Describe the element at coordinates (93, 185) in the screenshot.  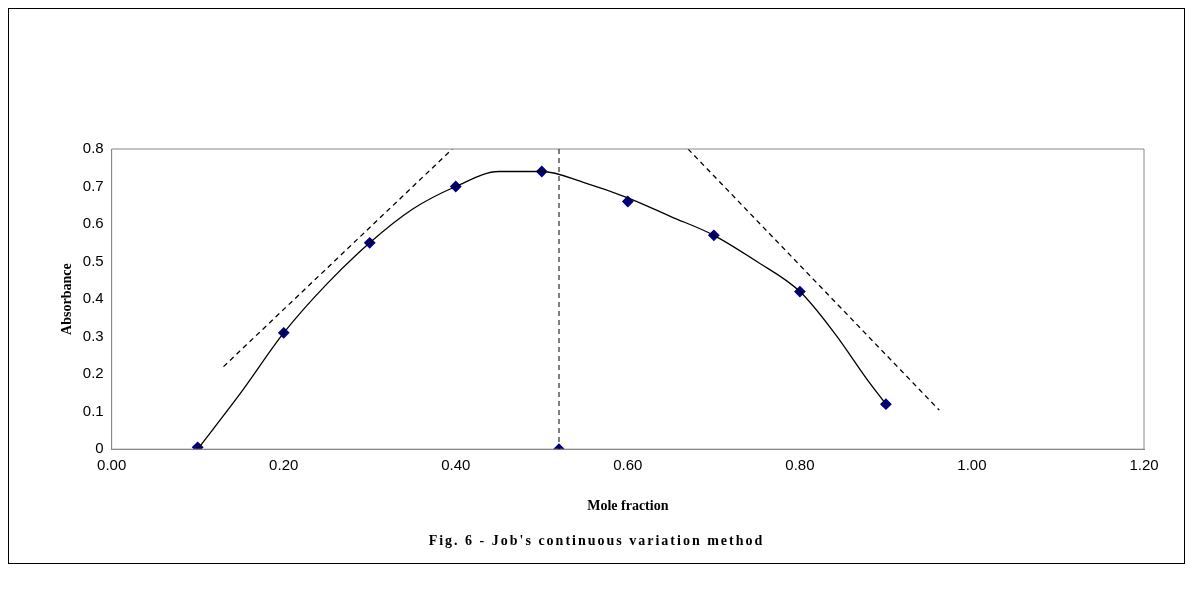
I see `y-tick-label: 0.7` at that location.